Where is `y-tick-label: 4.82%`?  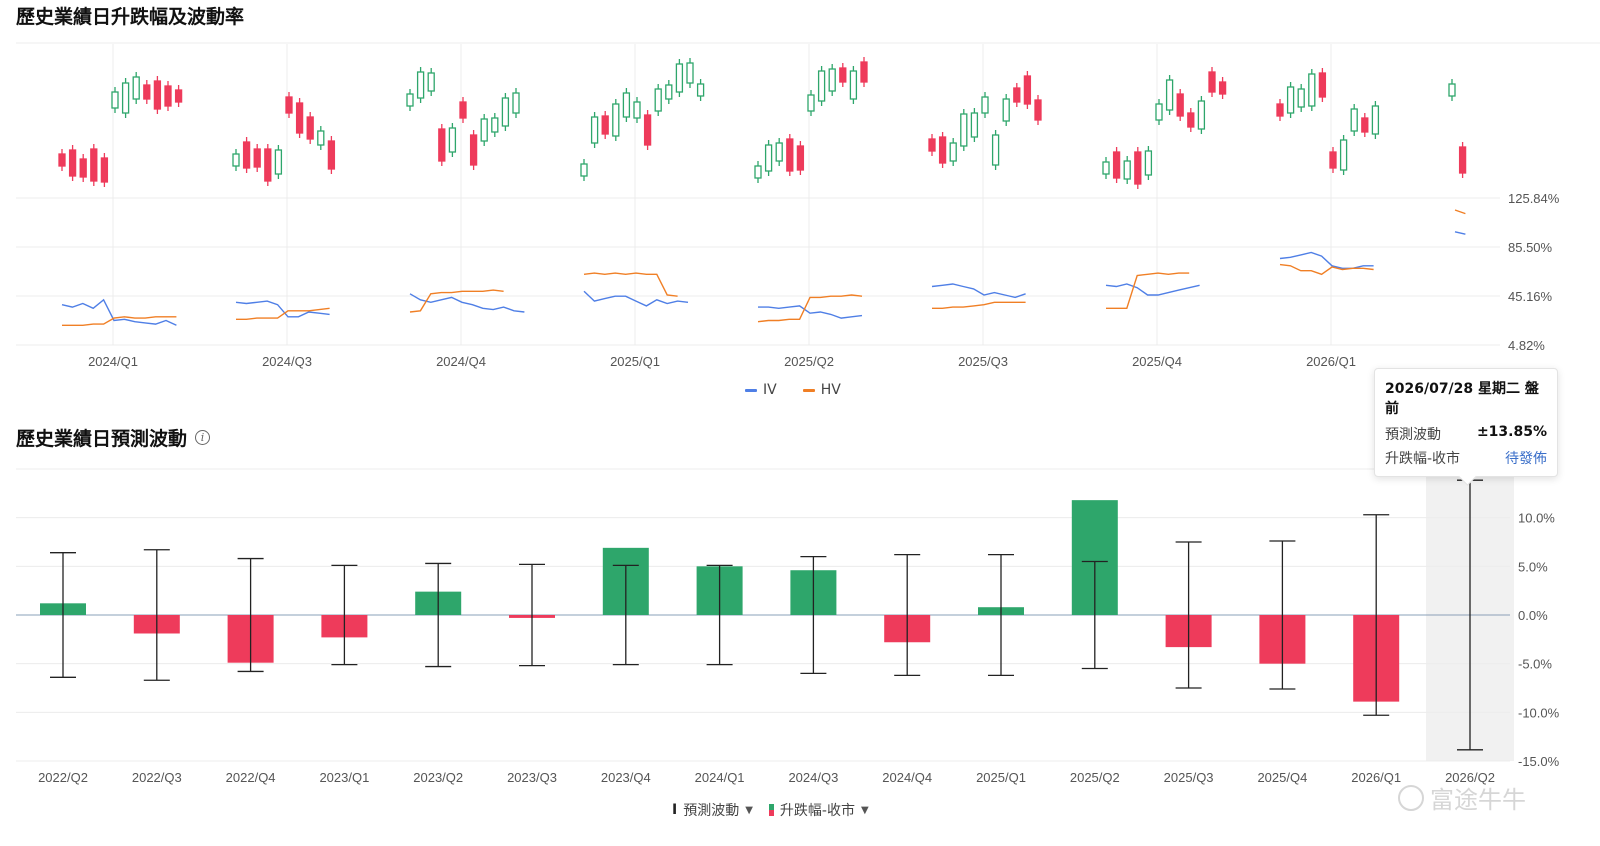 y-tick-label: 4.82% is located at coordinates (1526, 345).